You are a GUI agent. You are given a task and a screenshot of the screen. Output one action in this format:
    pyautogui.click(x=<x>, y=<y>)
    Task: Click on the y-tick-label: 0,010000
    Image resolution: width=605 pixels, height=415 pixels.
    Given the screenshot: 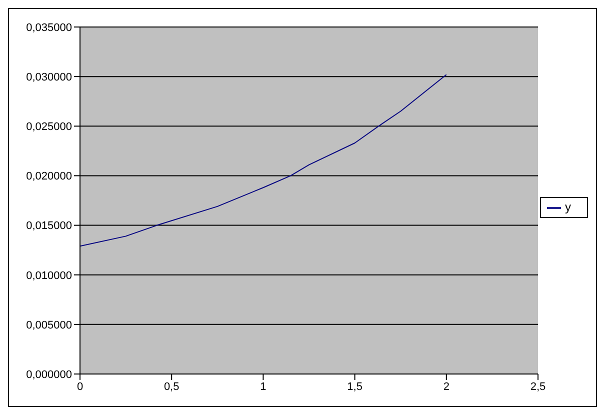 What is the action you would take?
    pyautogui.click(x=49, y=276)
    